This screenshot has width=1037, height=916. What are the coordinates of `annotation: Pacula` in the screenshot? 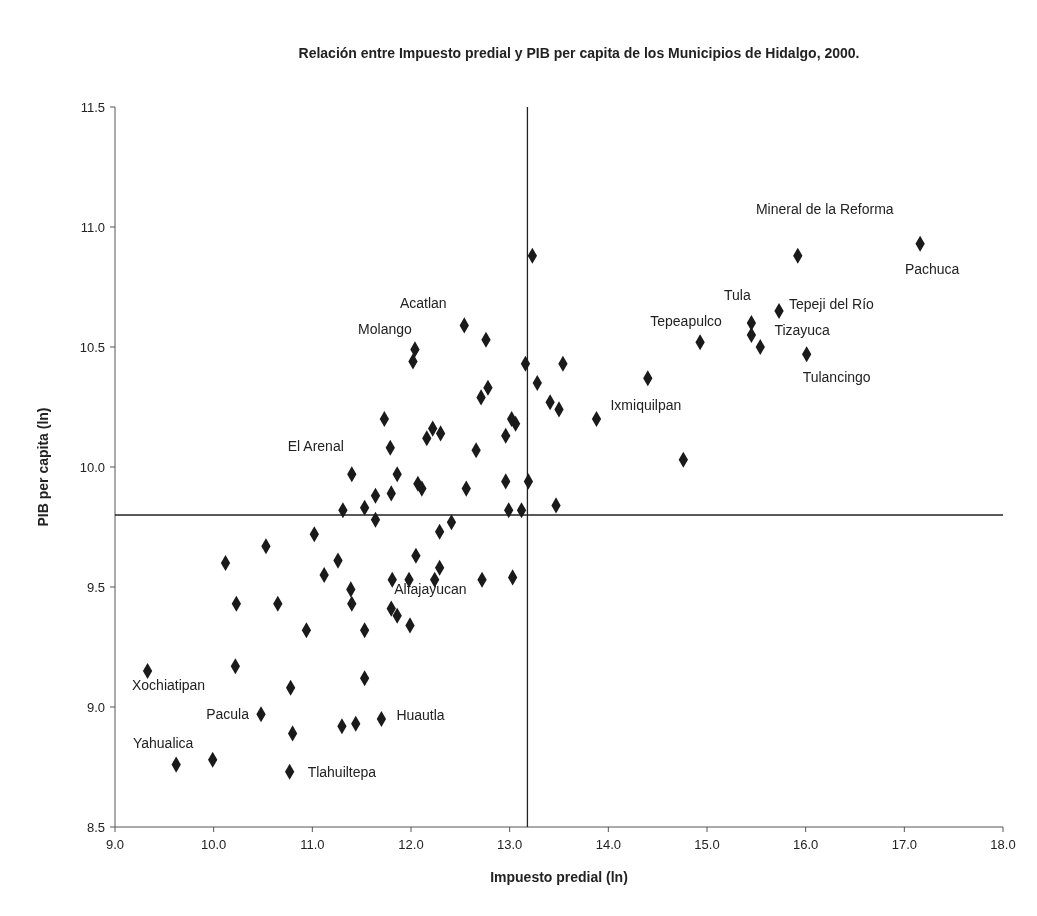 It's located at (228, 714).